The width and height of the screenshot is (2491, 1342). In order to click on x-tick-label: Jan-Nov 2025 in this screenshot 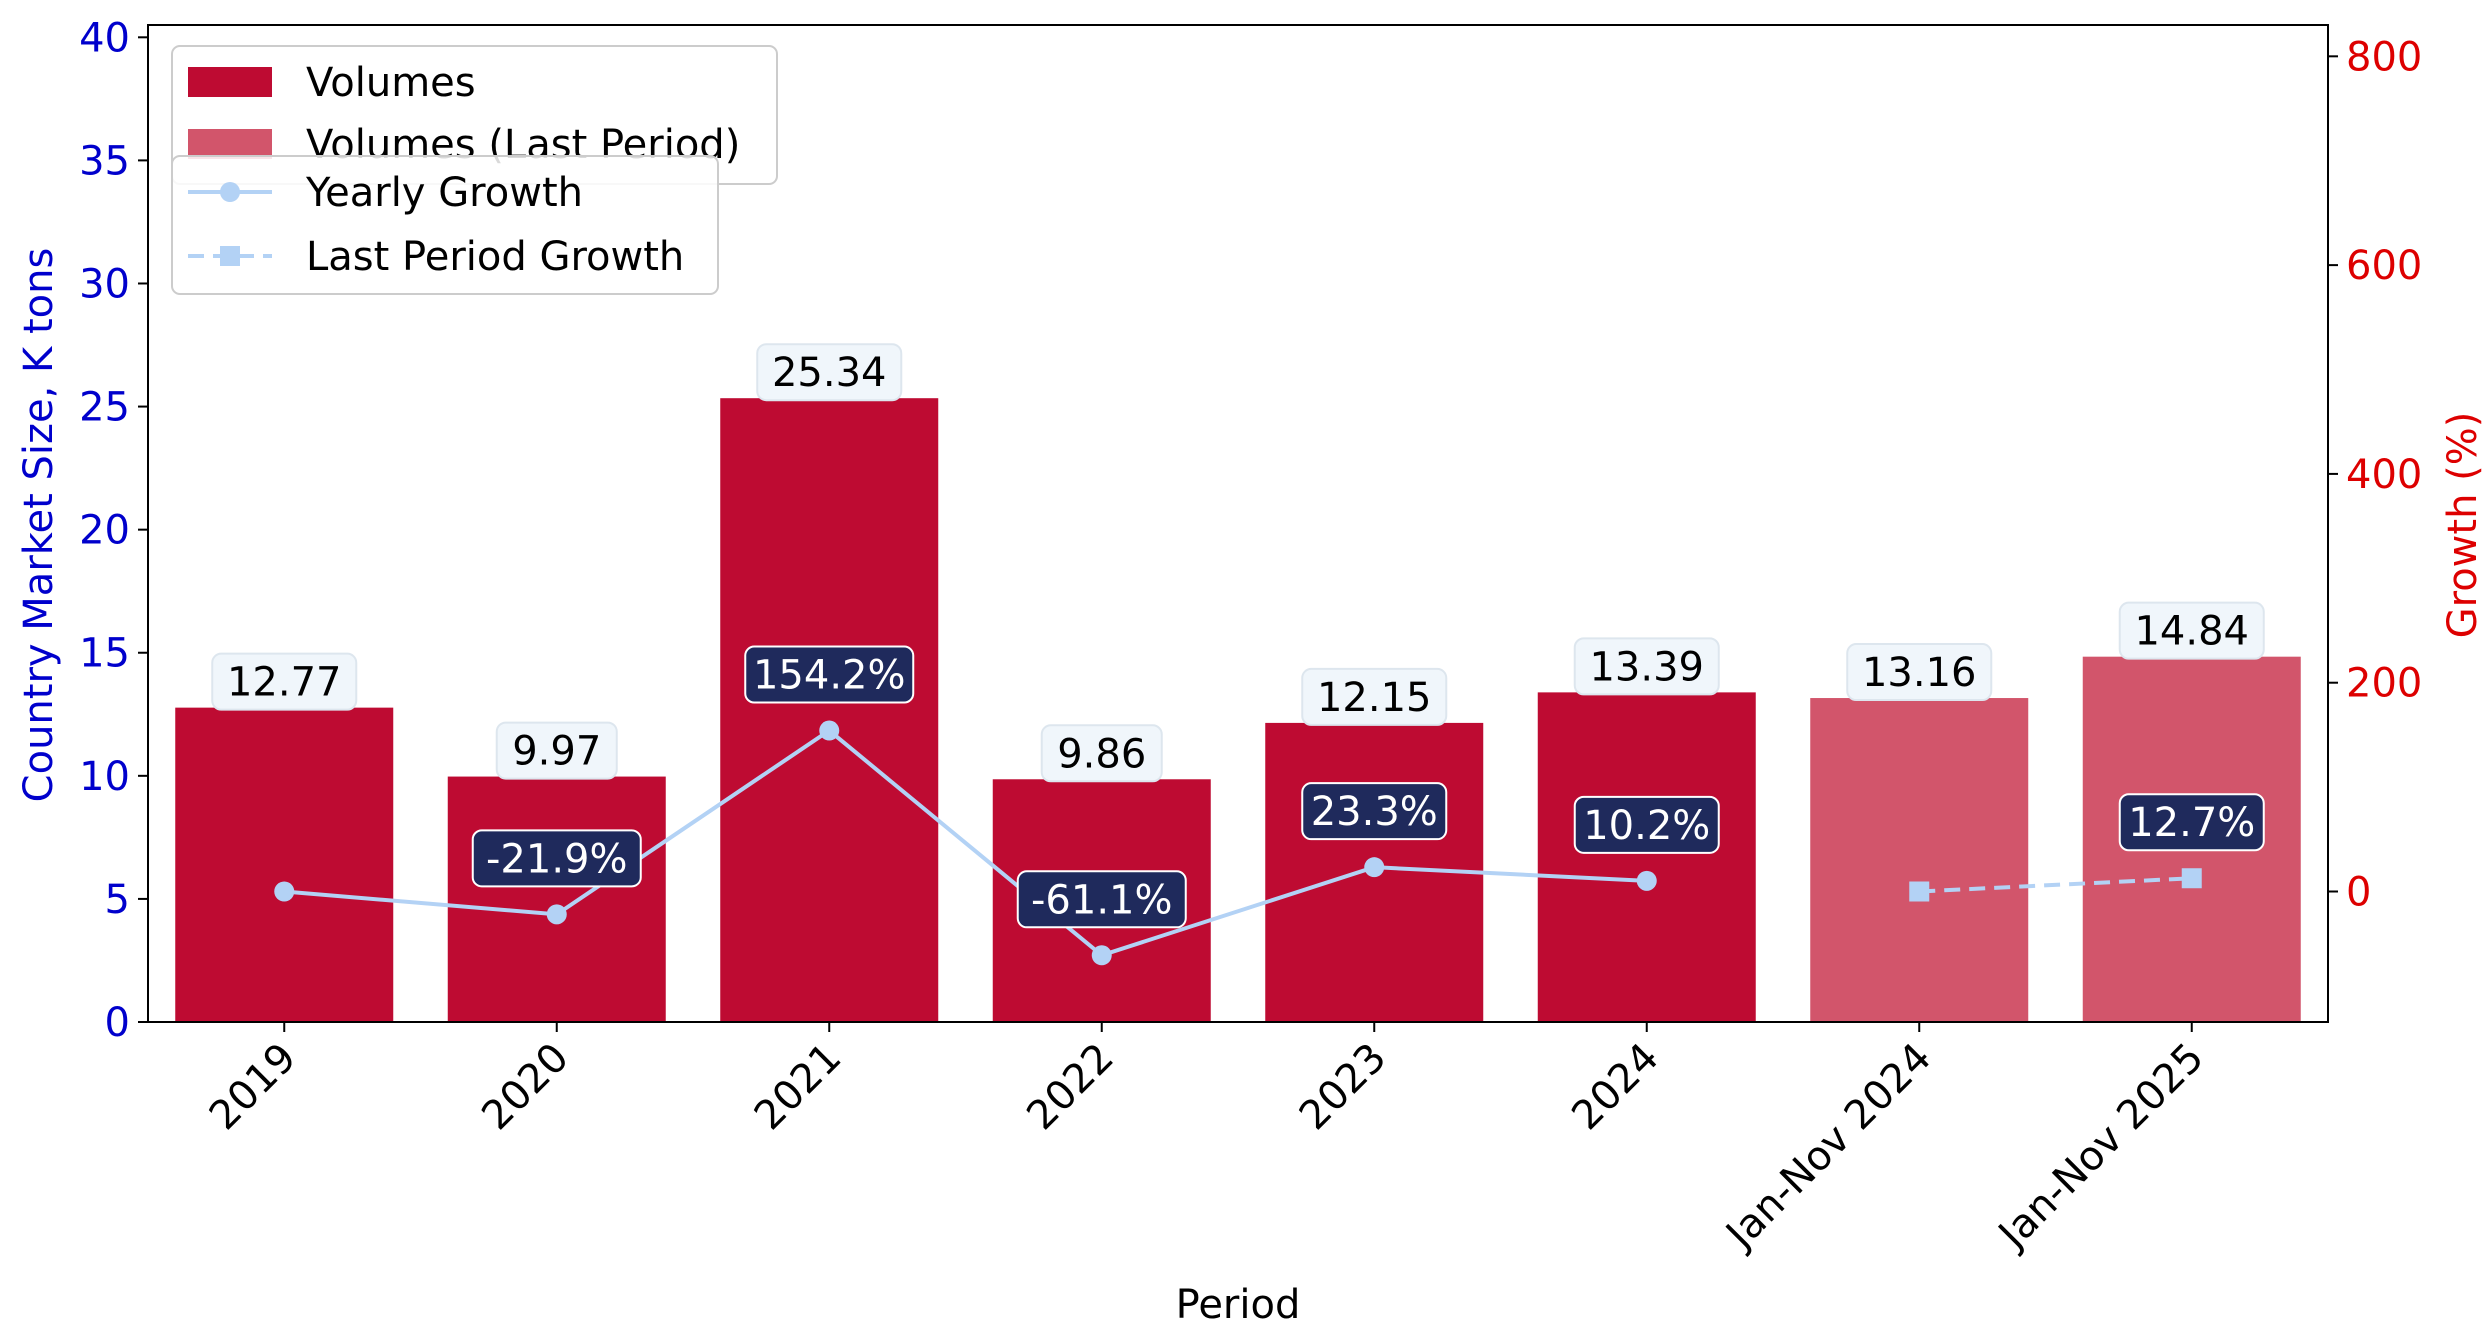, I will do `click(2100, 1147)`.